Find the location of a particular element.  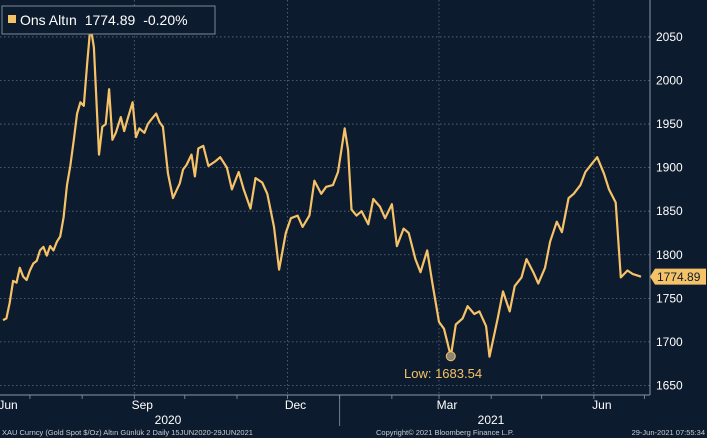

last-price-label: 1774.89 is located at coordinates (679, 277).